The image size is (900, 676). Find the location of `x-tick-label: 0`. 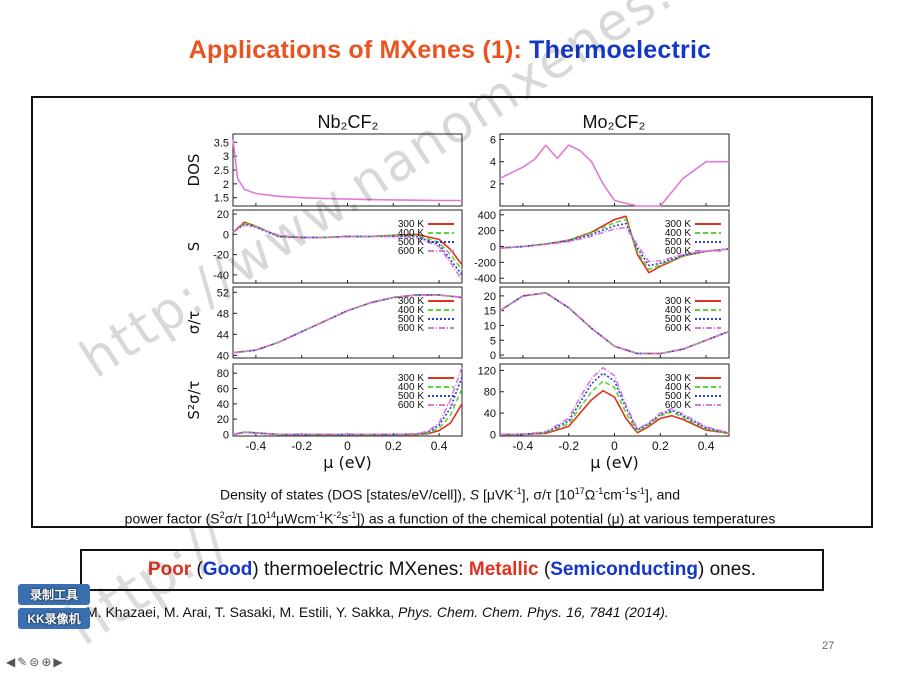

x-tick-label: 0 is located at coordinates (347, 446).